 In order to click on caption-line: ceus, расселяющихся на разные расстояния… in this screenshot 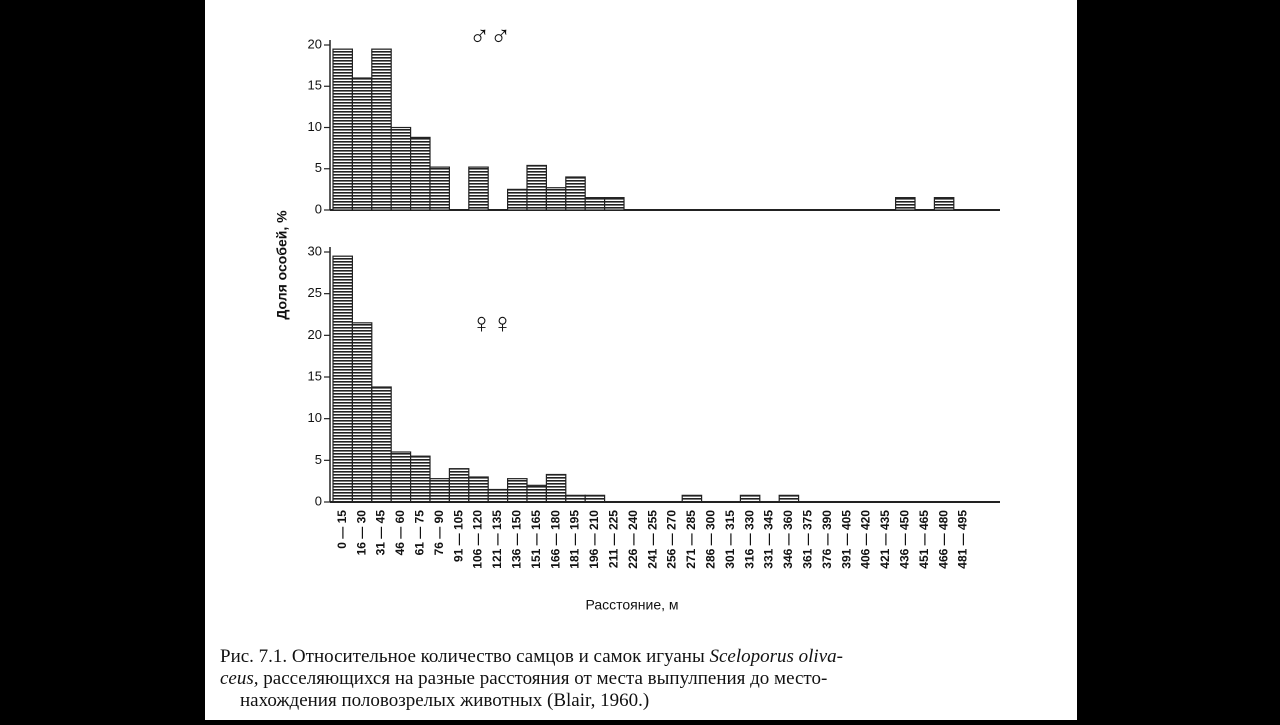, I will do `click(523, 678)`.